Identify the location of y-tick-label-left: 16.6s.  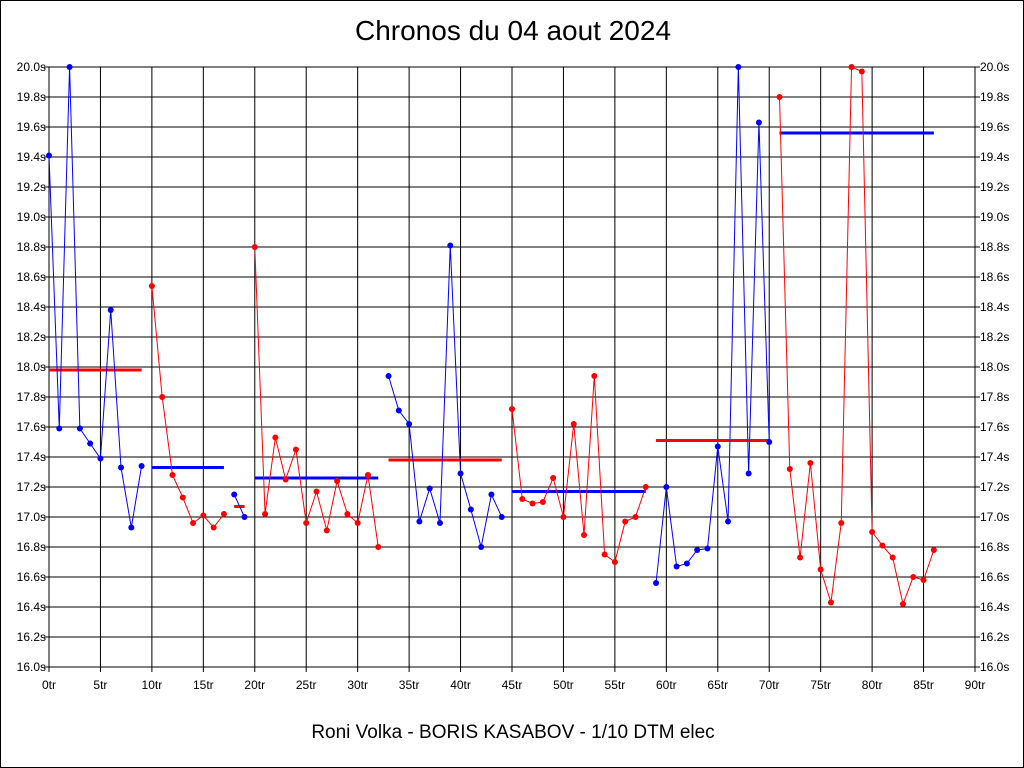
(31, 577).